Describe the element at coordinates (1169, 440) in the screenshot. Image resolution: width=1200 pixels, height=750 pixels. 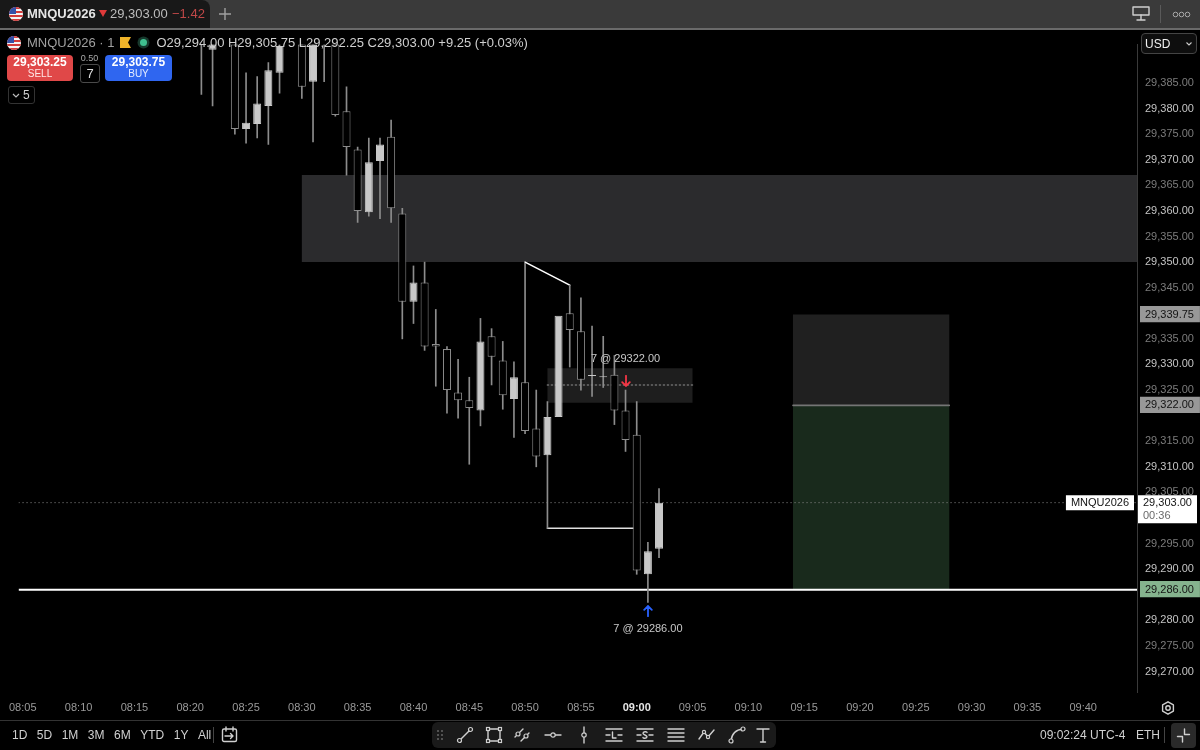
I see `y-tick-label: 29,315.00` at that location.